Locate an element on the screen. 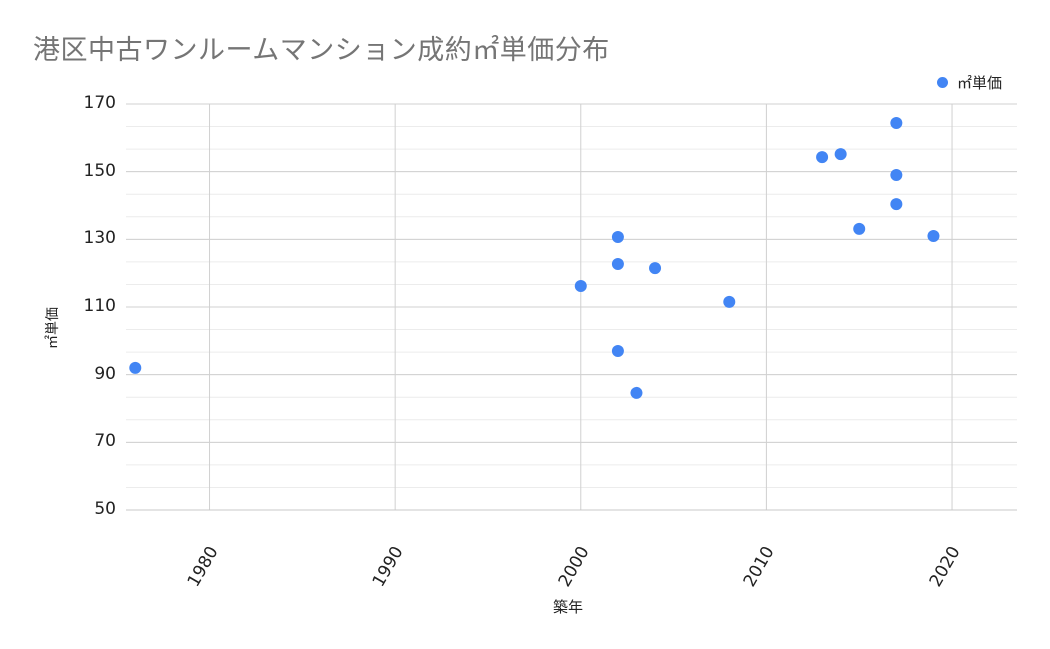 This screenshot has width=1050, height=649. chart-title: 港区中古ワンルームマンション成約㎡単価分布 is located at coordinates (321, 50).